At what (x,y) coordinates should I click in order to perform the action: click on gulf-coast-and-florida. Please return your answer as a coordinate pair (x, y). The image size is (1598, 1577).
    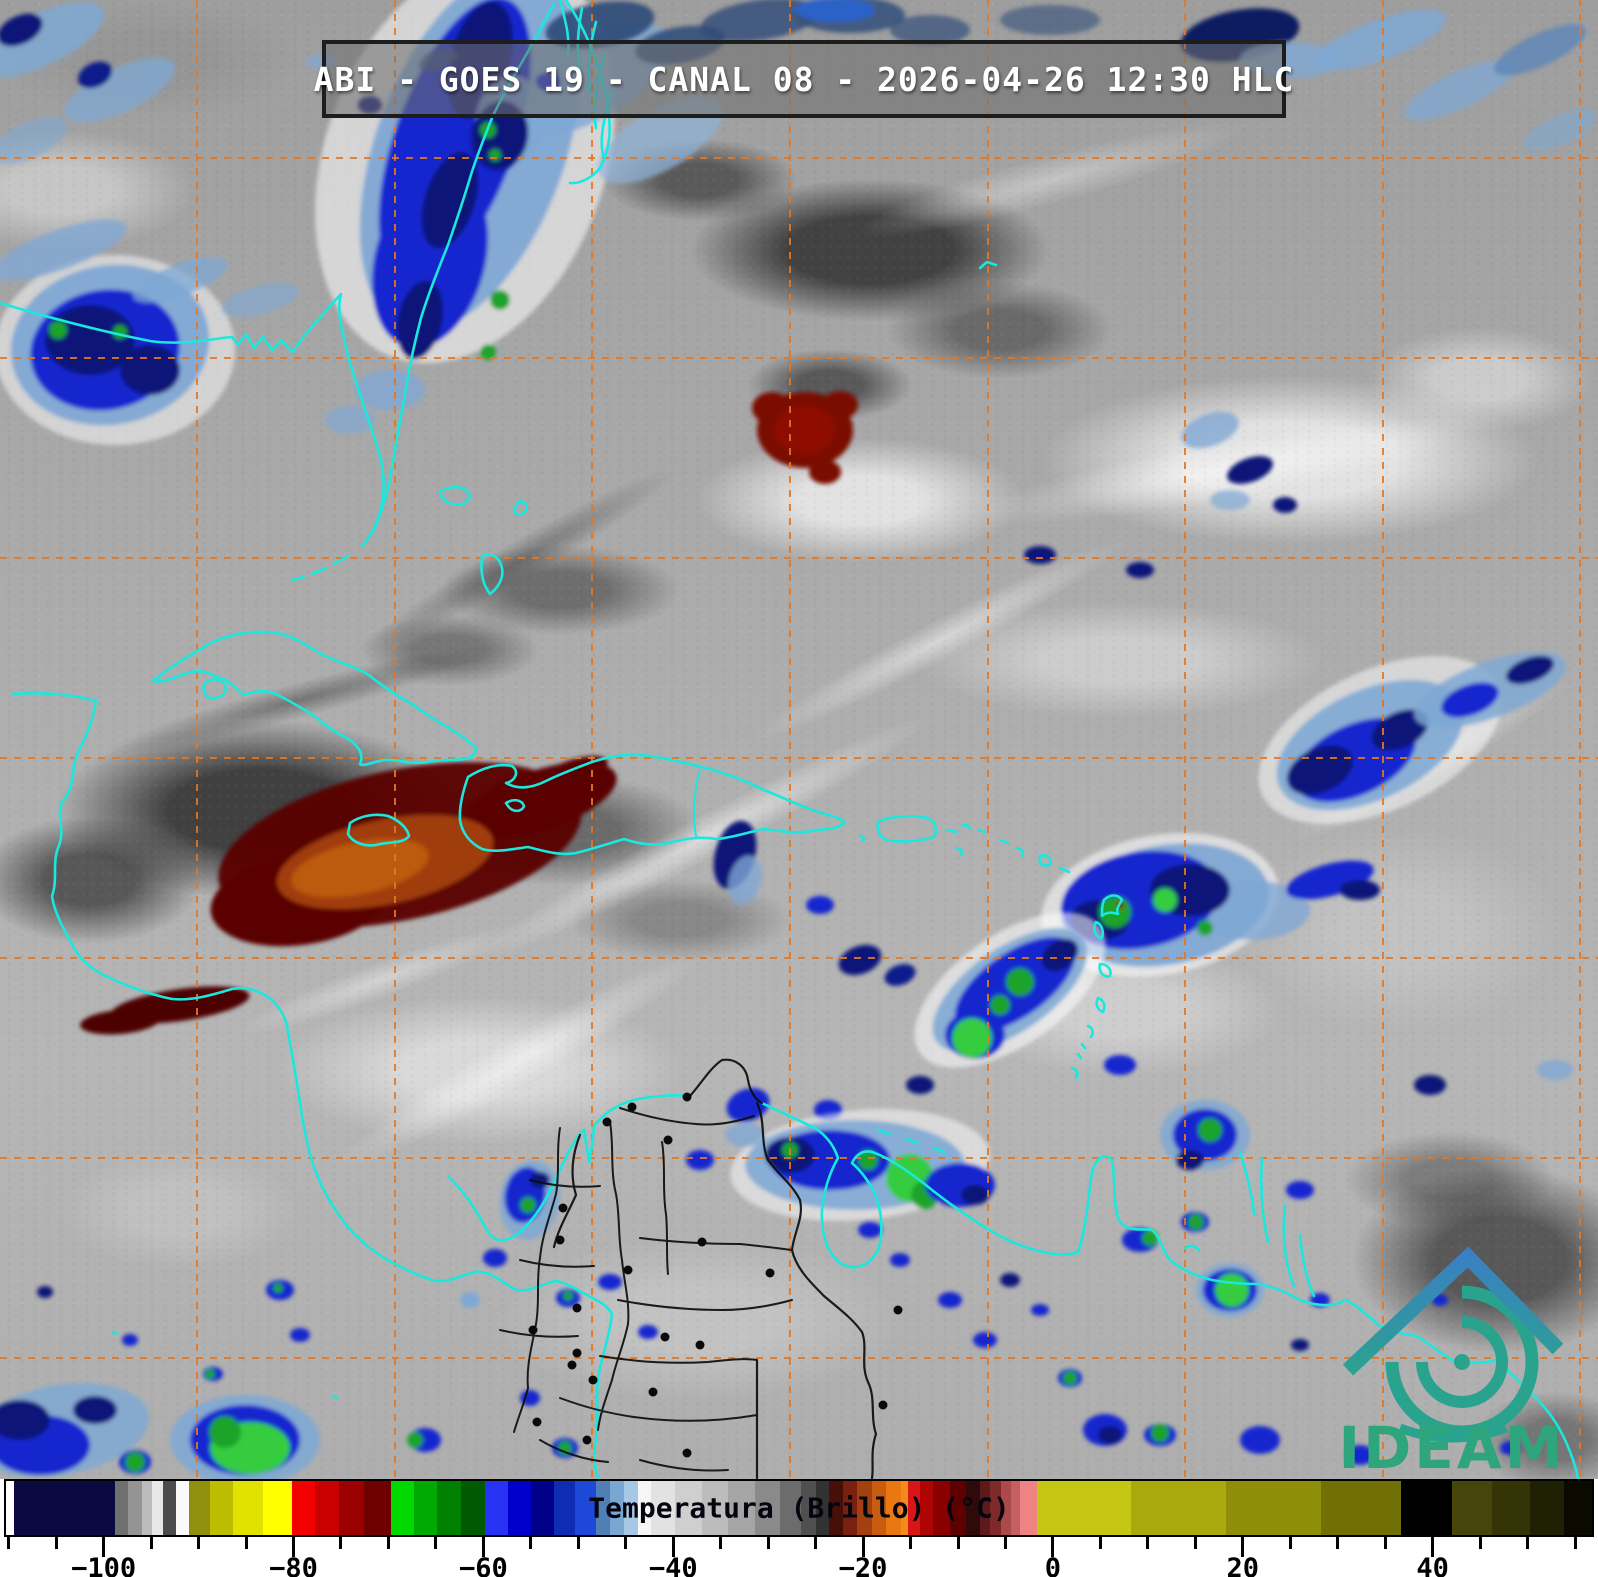
    Looking at the image, I should click on (278, 275).